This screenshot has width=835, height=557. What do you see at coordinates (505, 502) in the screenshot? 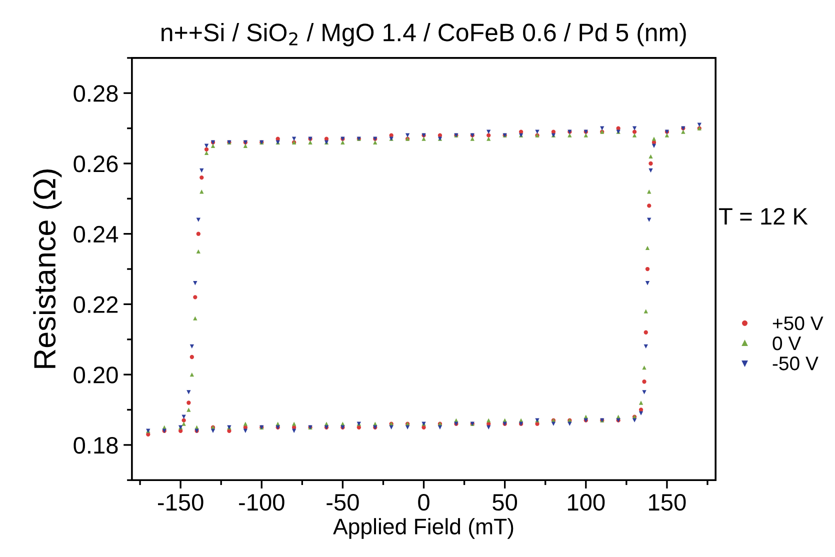
I see `x-tick-label: 50` at bounding box center [505, 502].